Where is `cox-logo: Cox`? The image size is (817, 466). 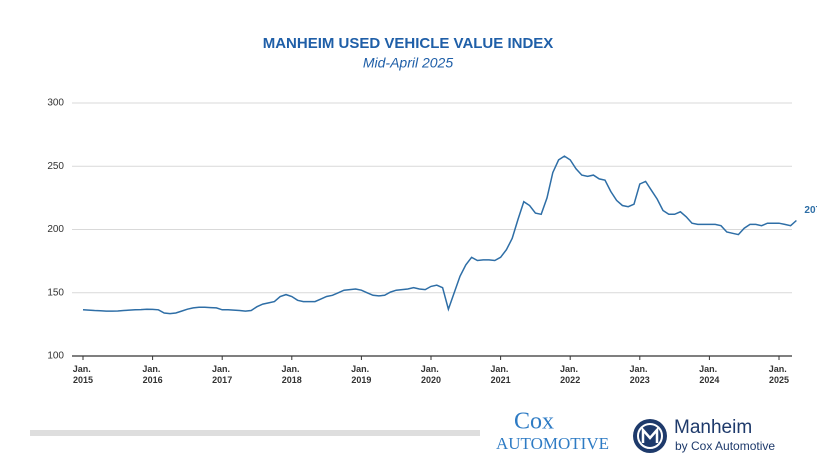 cox-logo: Cox is located at coordinates (534, 422).